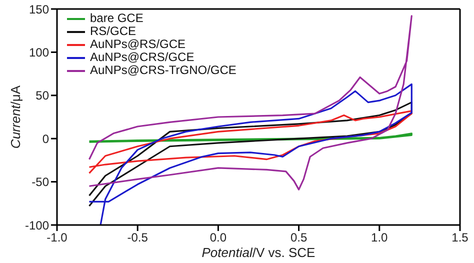 This screenshot has height=263, width=474. I want to click on x-tick-label: -1.0, so click(57, 237).